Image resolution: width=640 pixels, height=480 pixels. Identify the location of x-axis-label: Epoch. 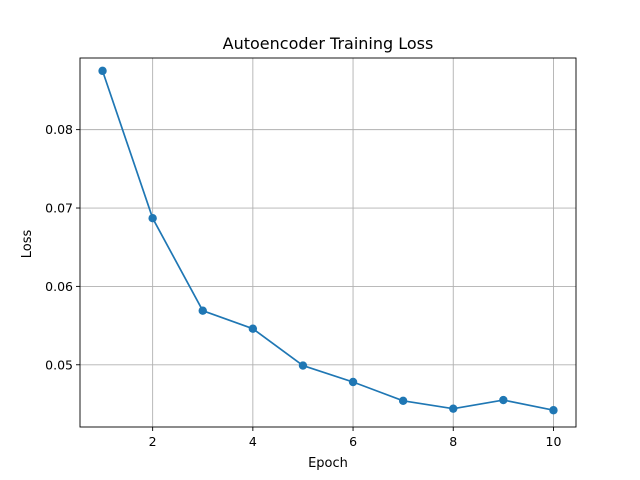
(328, 463).